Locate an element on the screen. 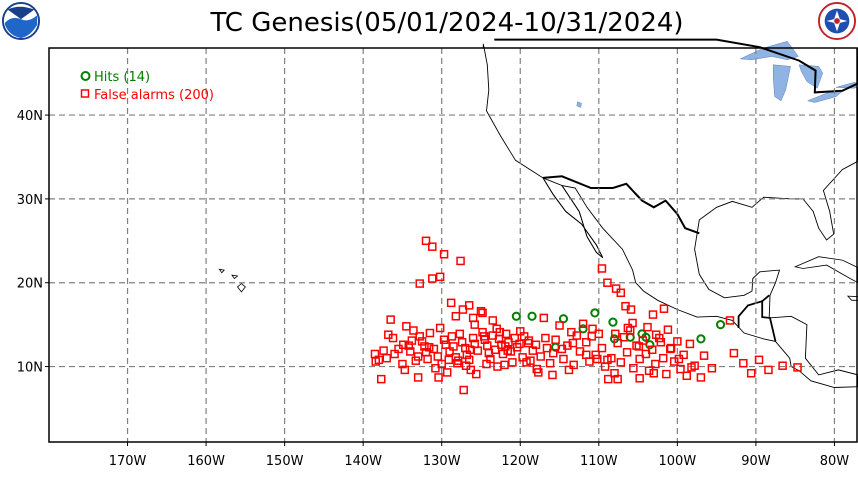 The height and width of the screenshot is (484, 858). us-mexico-border is located at coordinates (621, 205).